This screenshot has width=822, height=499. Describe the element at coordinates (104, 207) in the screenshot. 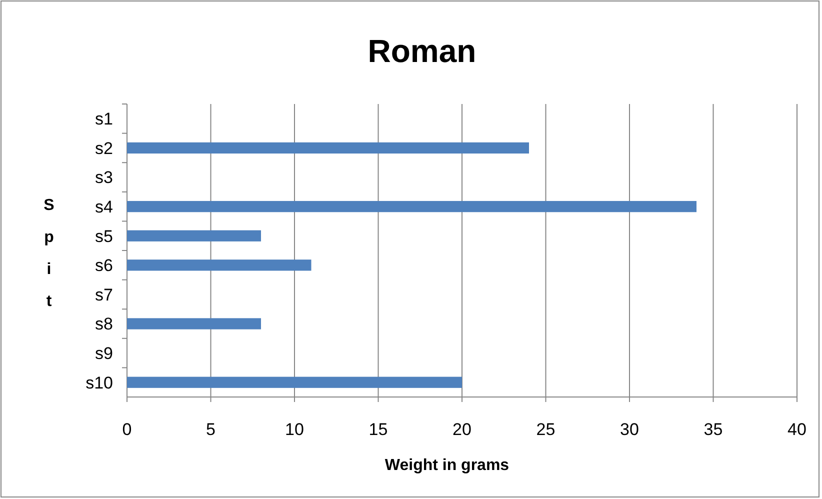

I see `y-tick-label: s4` at that location.